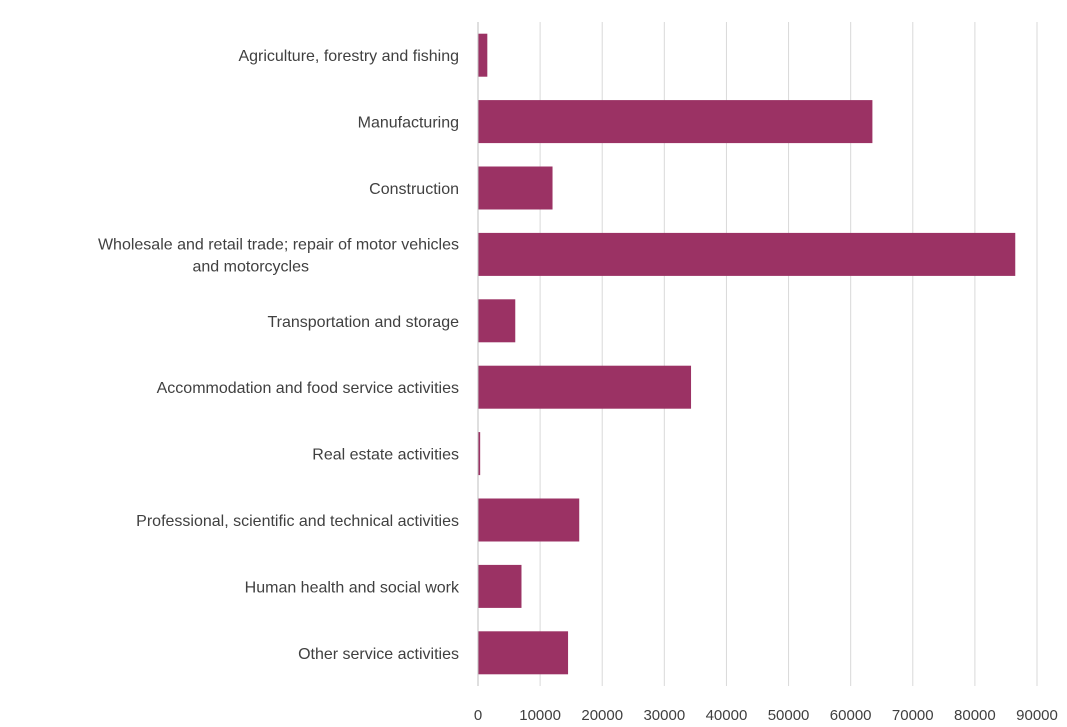  Describe the element at coordinates (1037, 715) in the screenshot. I see `tick-label: 90000` at that location.